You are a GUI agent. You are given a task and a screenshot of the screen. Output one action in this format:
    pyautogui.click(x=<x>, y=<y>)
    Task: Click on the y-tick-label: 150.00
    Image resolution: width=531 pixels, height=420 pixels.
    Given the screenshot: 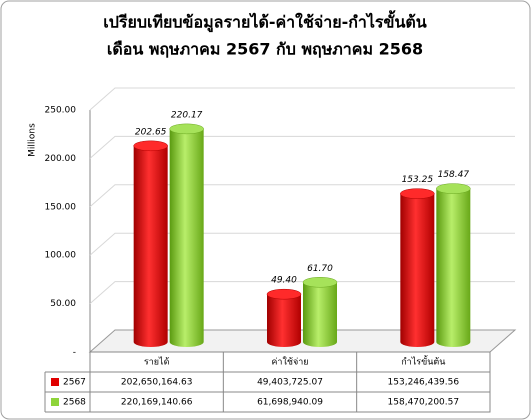 What is the action you would take?
    pyautogui.click(x=61, y=207)
    